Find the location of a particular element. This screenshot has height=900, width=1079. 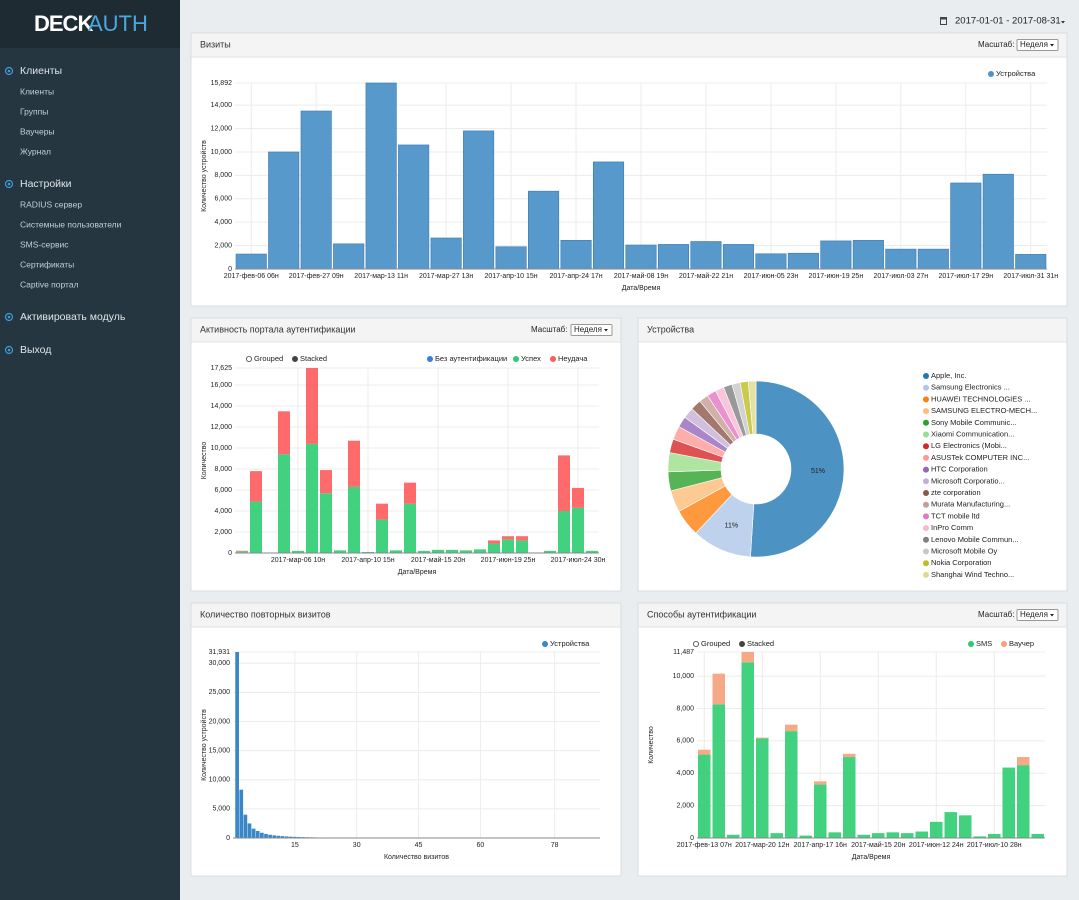

legend-label: zte corporation is located at coordinates (956, 492).